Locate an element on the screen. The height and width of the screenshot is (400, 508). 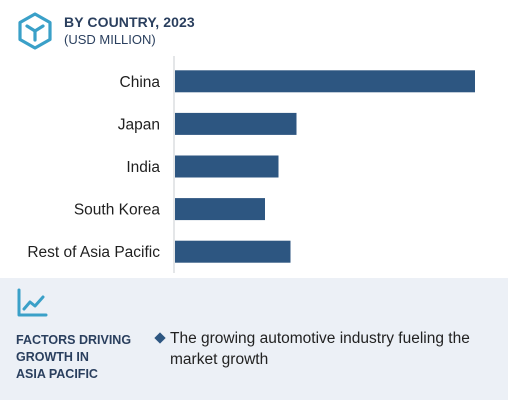
bar-china is located at coordinates (325, 81).